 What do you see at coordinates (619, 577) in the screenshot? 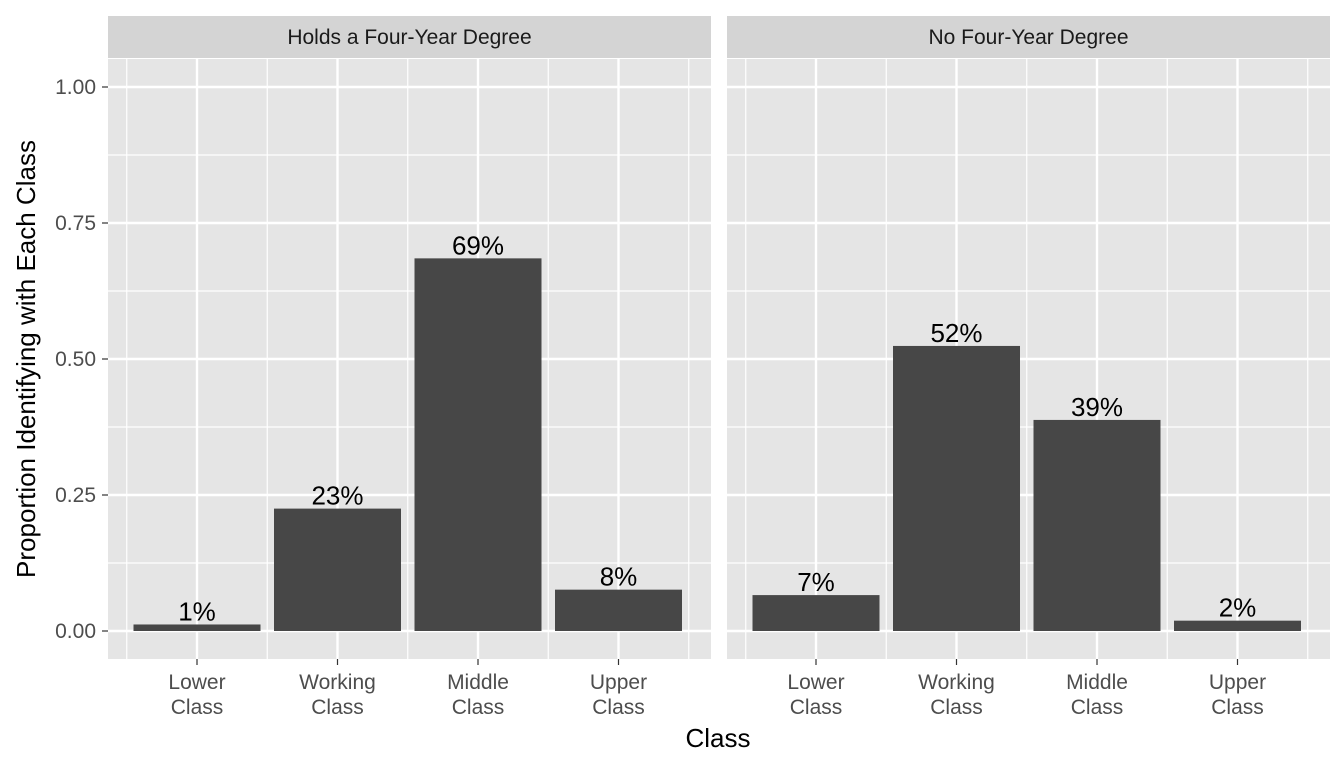
I see `bar-value-label: 8%` at bounding box center [619, 577].